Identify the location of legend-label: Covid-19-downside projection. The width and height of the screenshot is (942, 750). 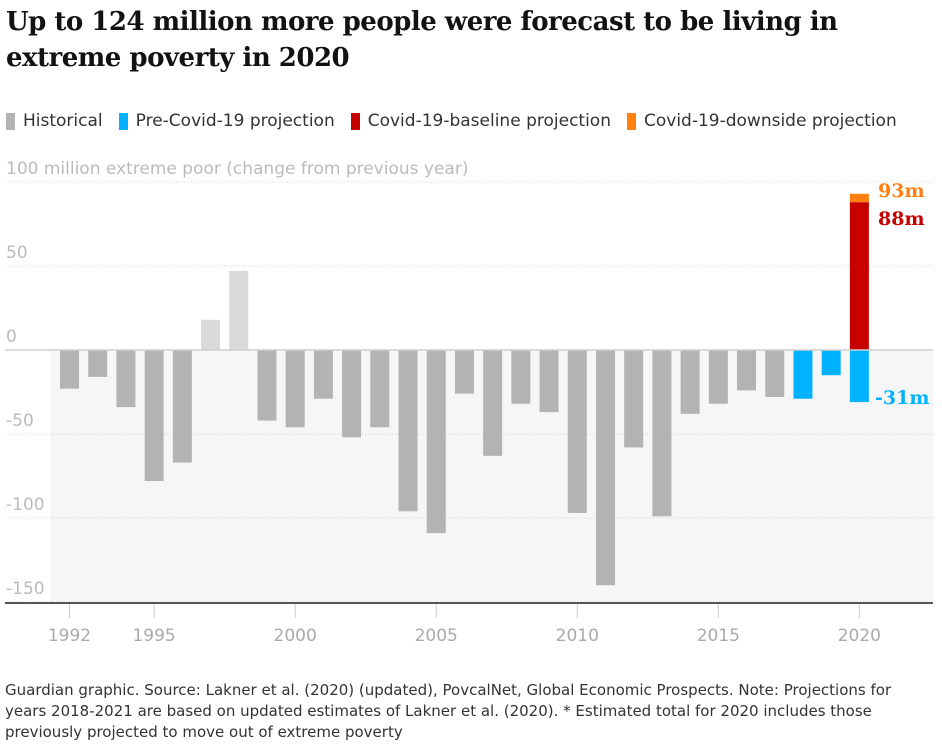
(770, 121).